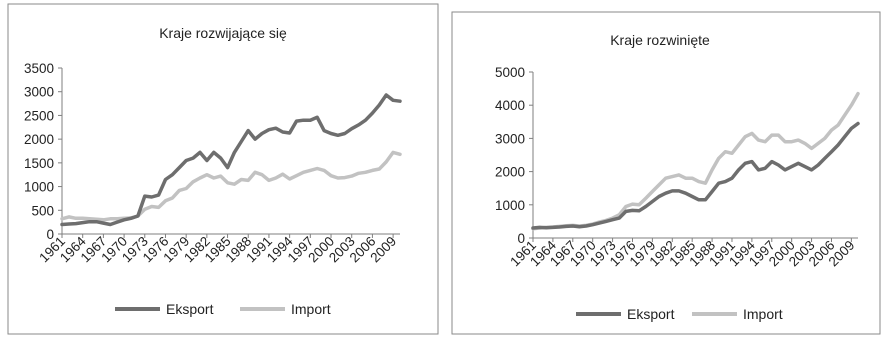  Describe the element at coordinates (42, 210) in the screenshot. I see `y-tick-label: 500` at that location.